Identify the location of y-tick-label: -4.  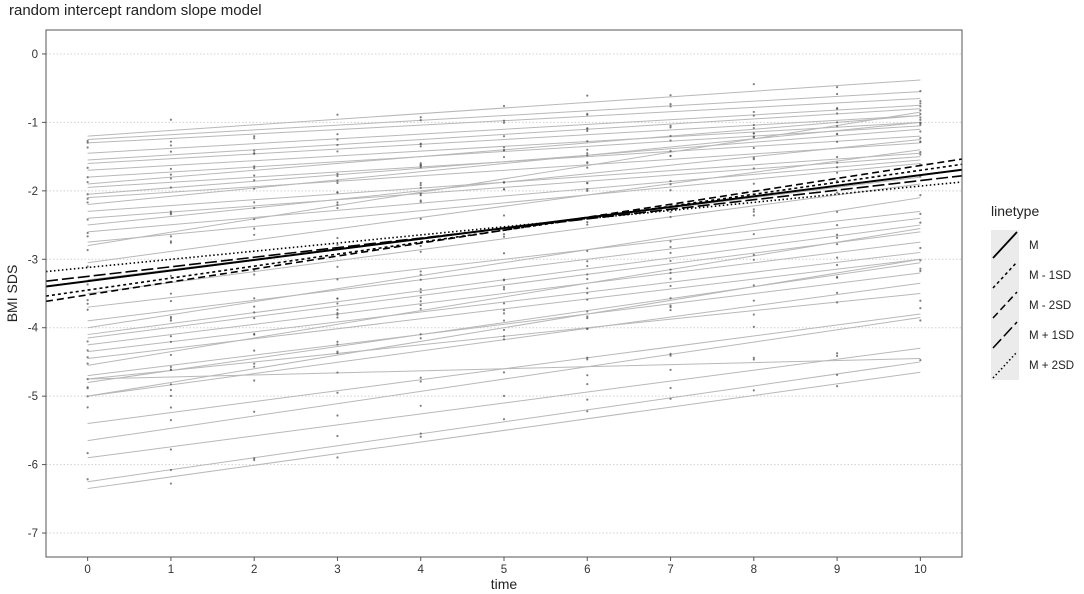
(33, 329).